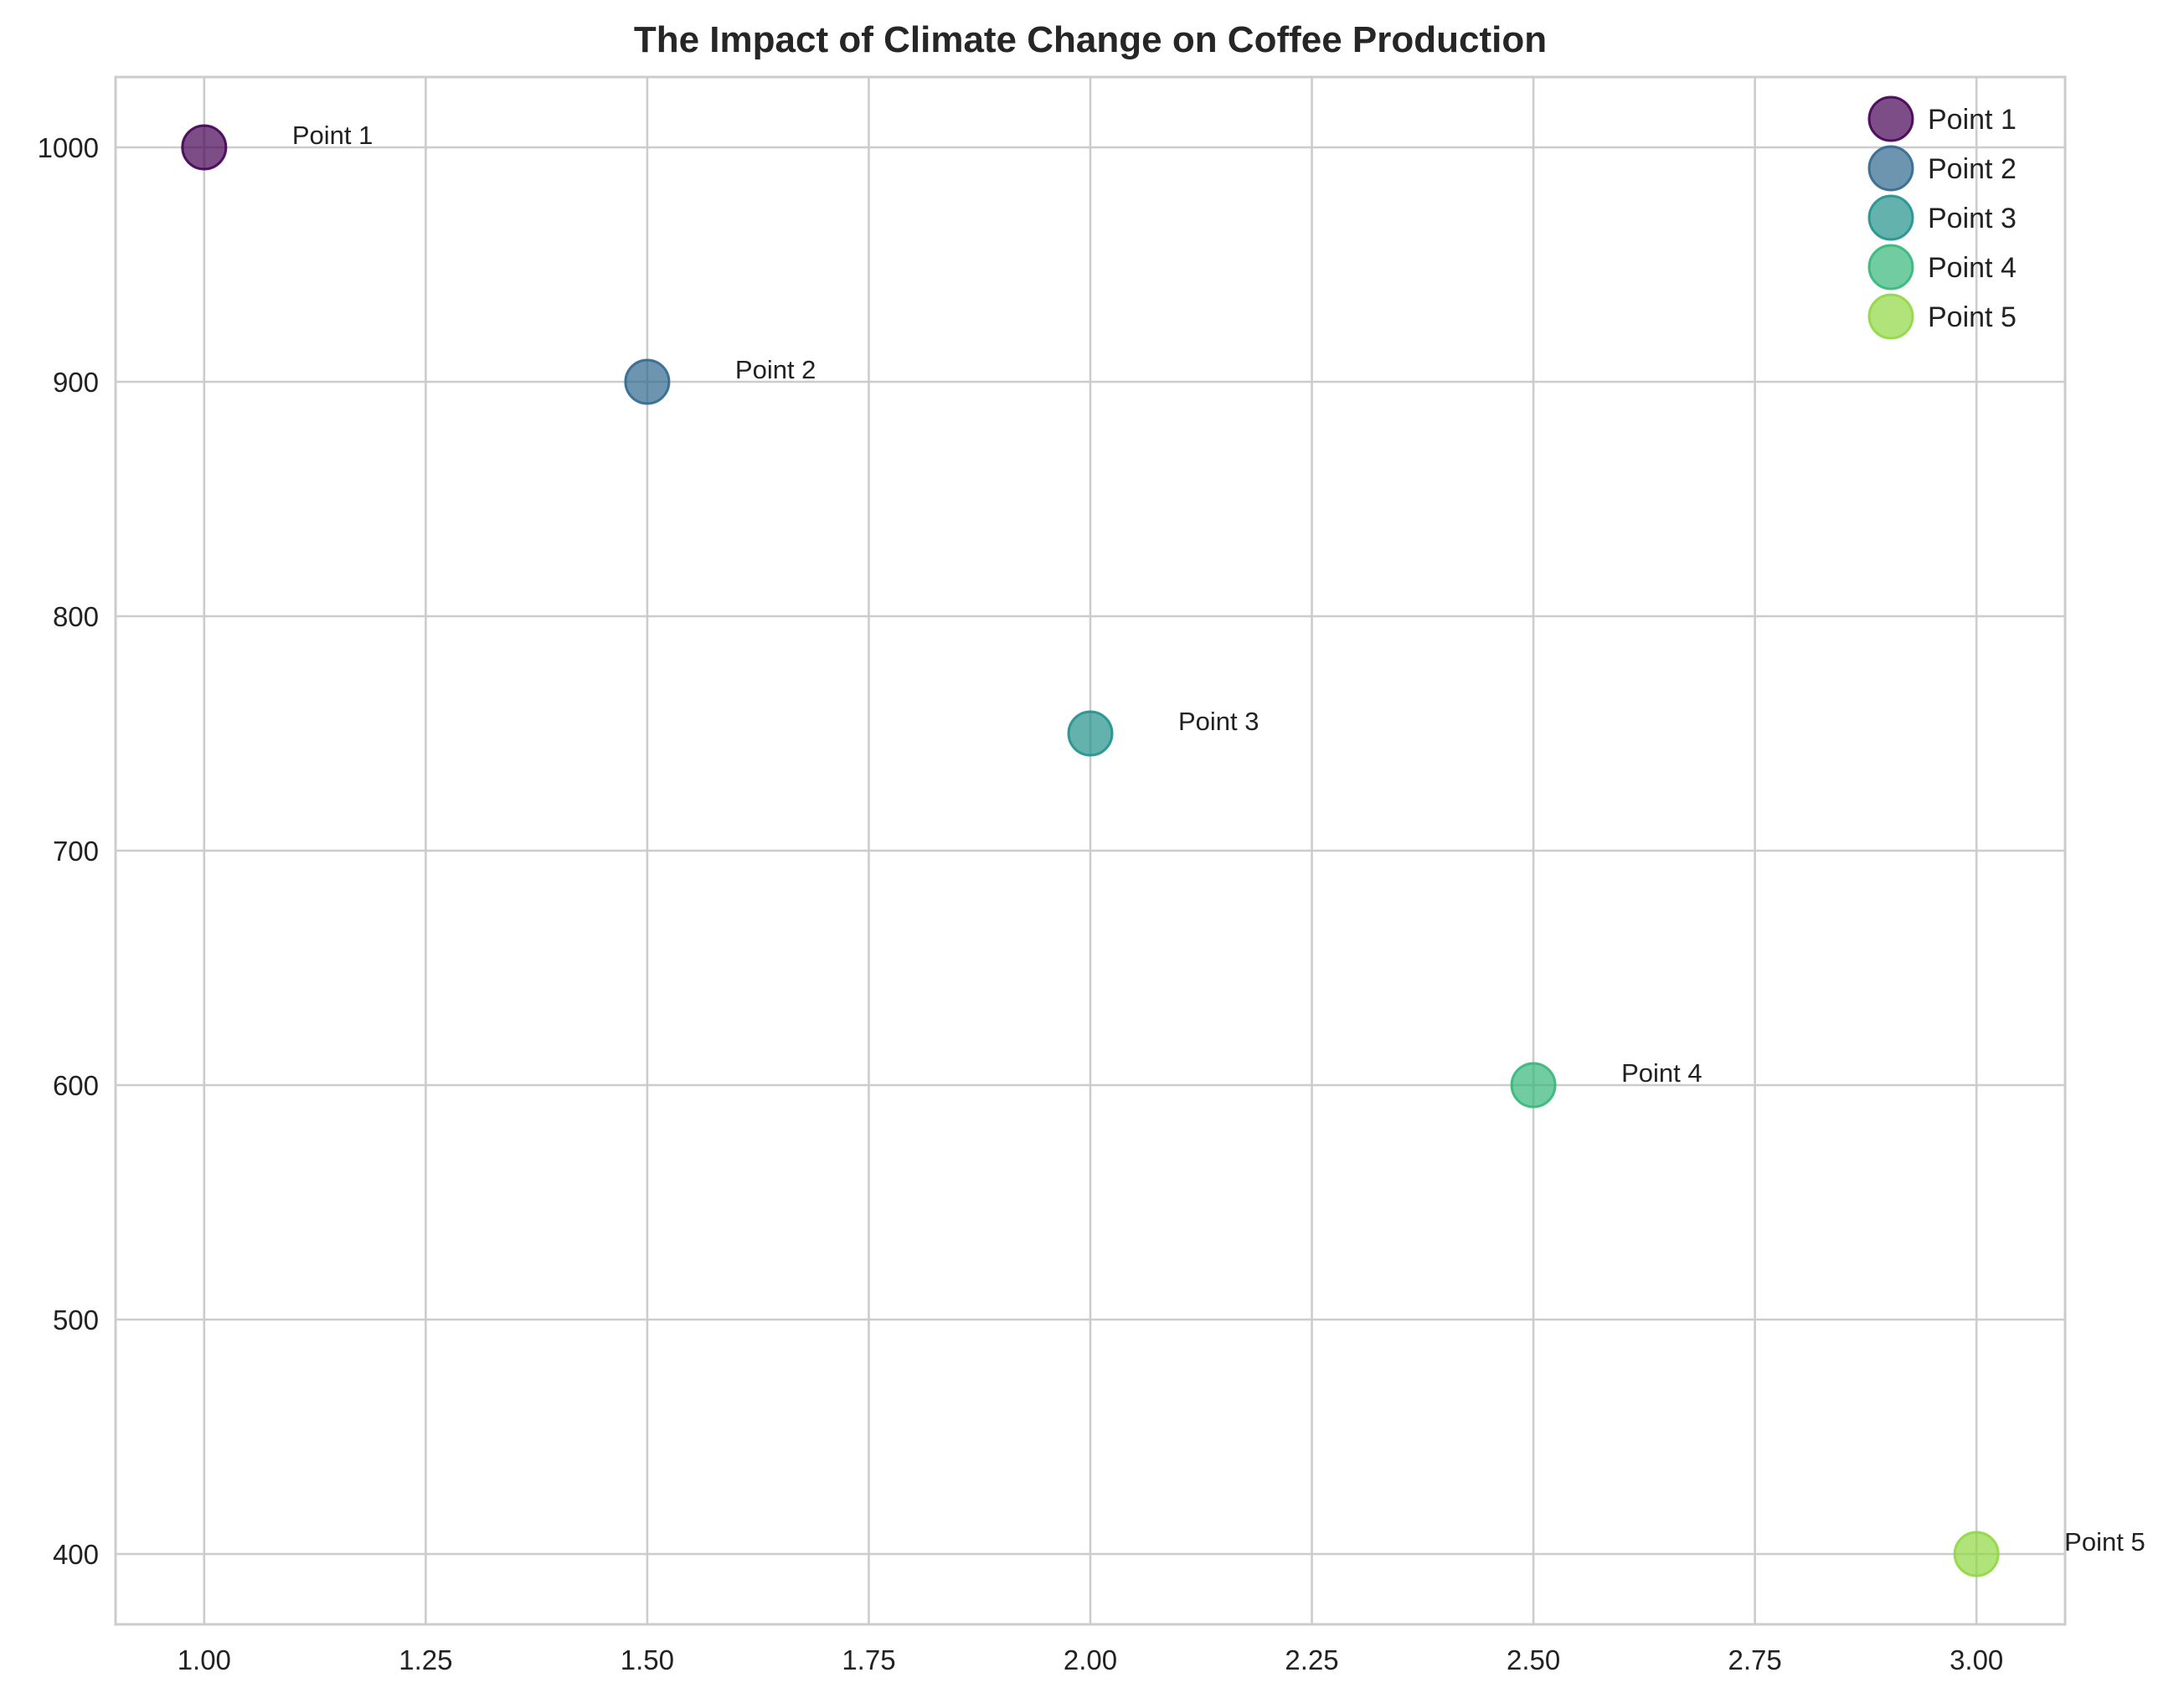  What do you see at coordinates (76, 616) in the screenshot?
I see `y-tick-label: 800` at bounding box center [76, 616].